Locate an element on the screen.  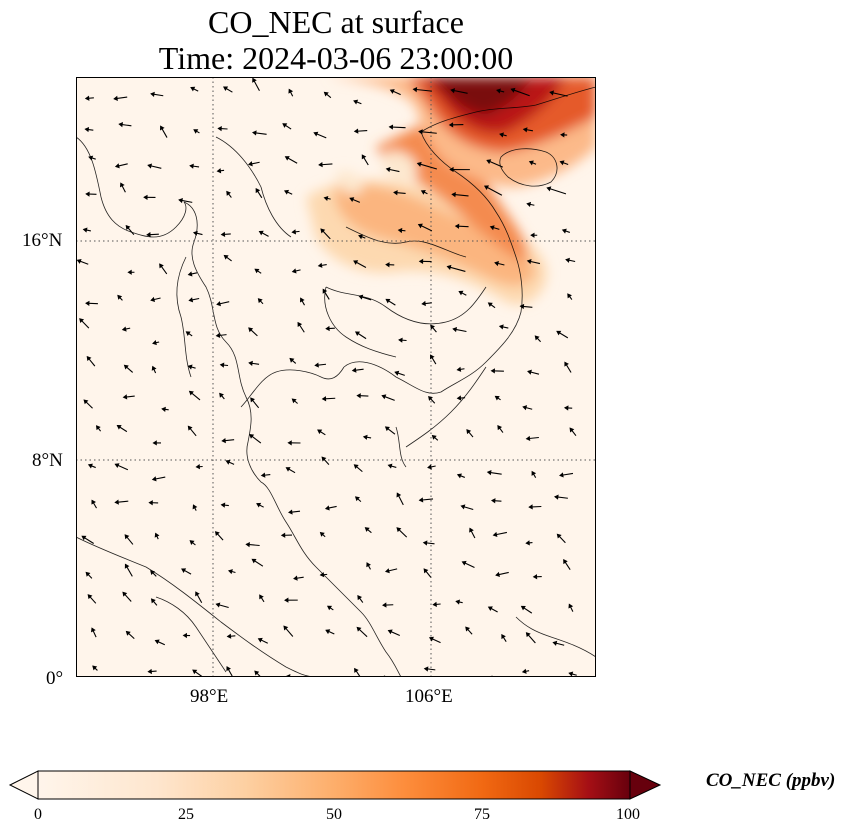
colorbar is located at coordinates (335, 785).